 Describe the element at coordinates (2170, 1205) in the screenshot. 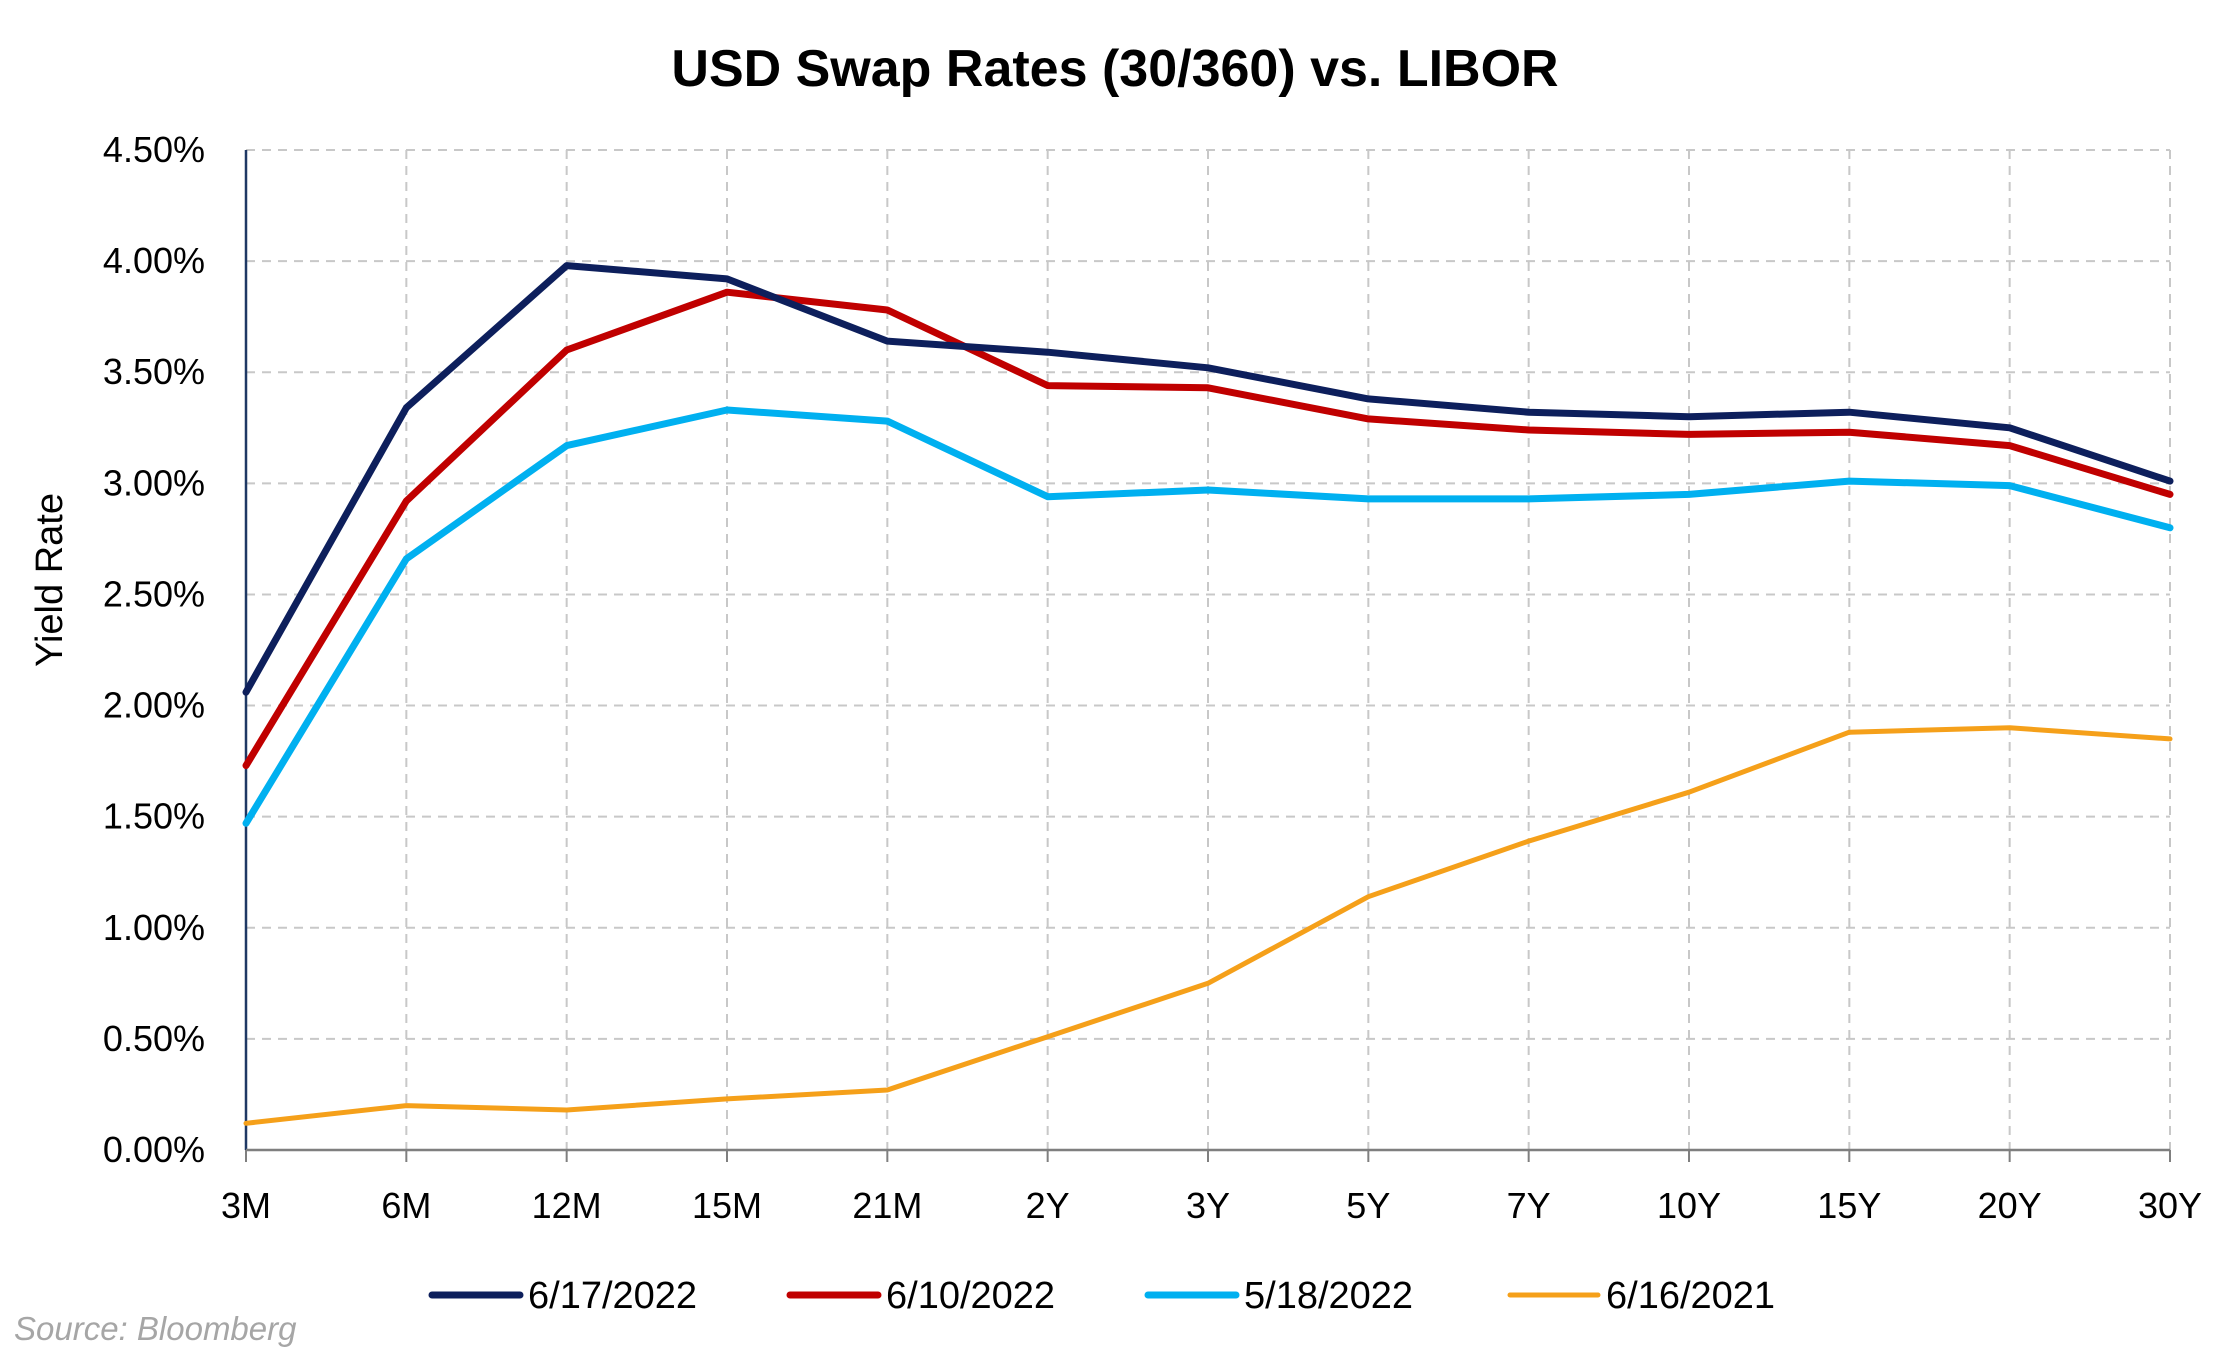

I see `x-tick-label: 30Y` at that location.